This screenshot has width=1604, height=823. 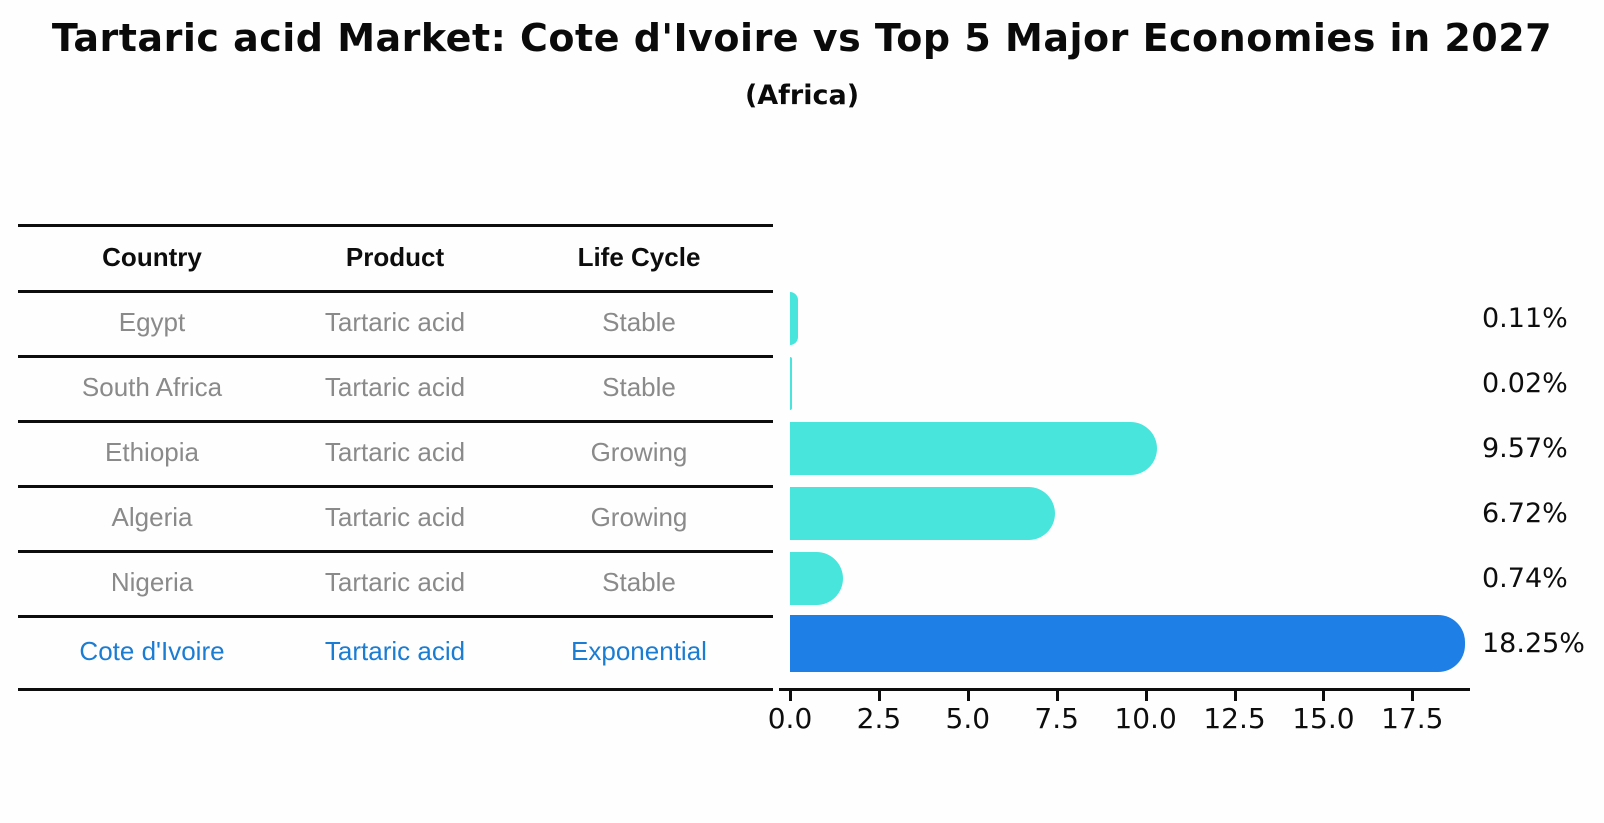 What do you see at coordinates (639, 651) in the screenshot?
I see `table-cell-life_cycle: Exponential` at bounding box center [639, 651].